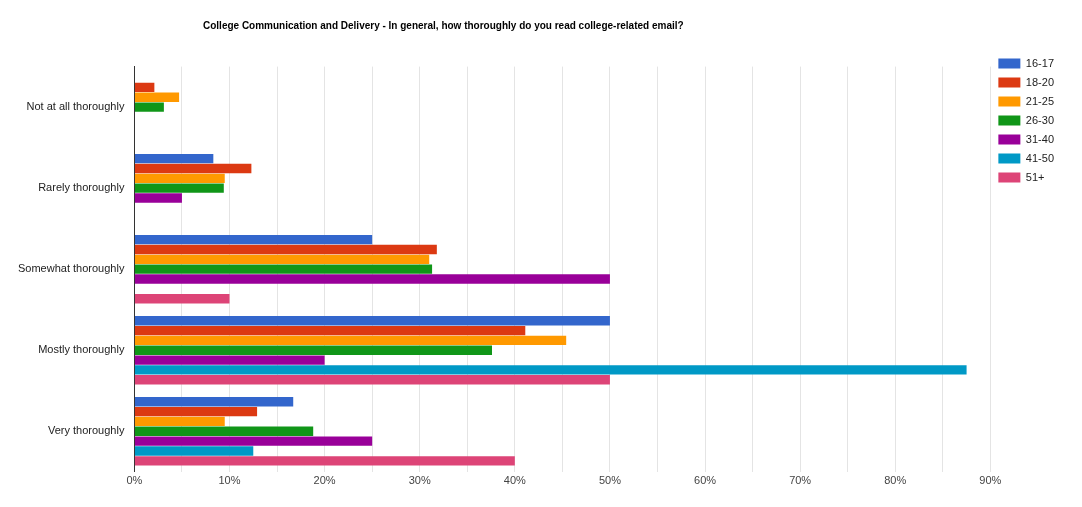 The width and height of the screenshot is (1082, 507). Describe the element at coordinates (229, 480) in the screenshot. I see `x-tick-label: 10%` at that location.